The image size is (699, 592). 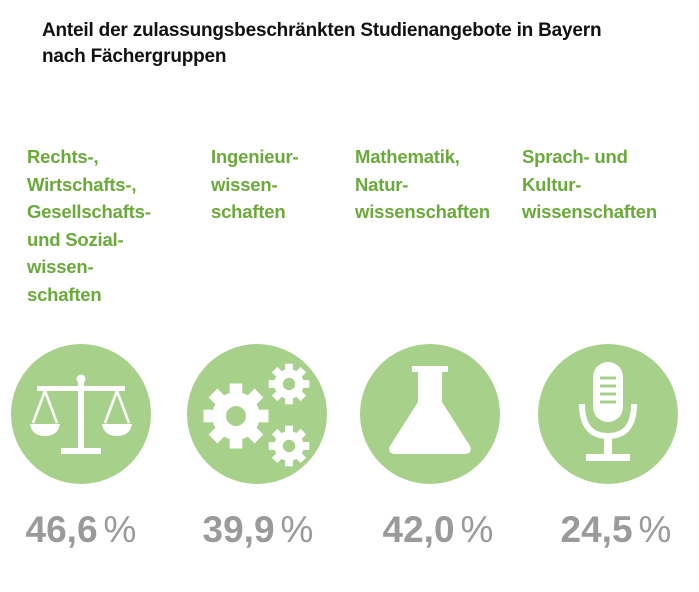 I want to click on value-number: 46,6, so click(x=61, y=529).